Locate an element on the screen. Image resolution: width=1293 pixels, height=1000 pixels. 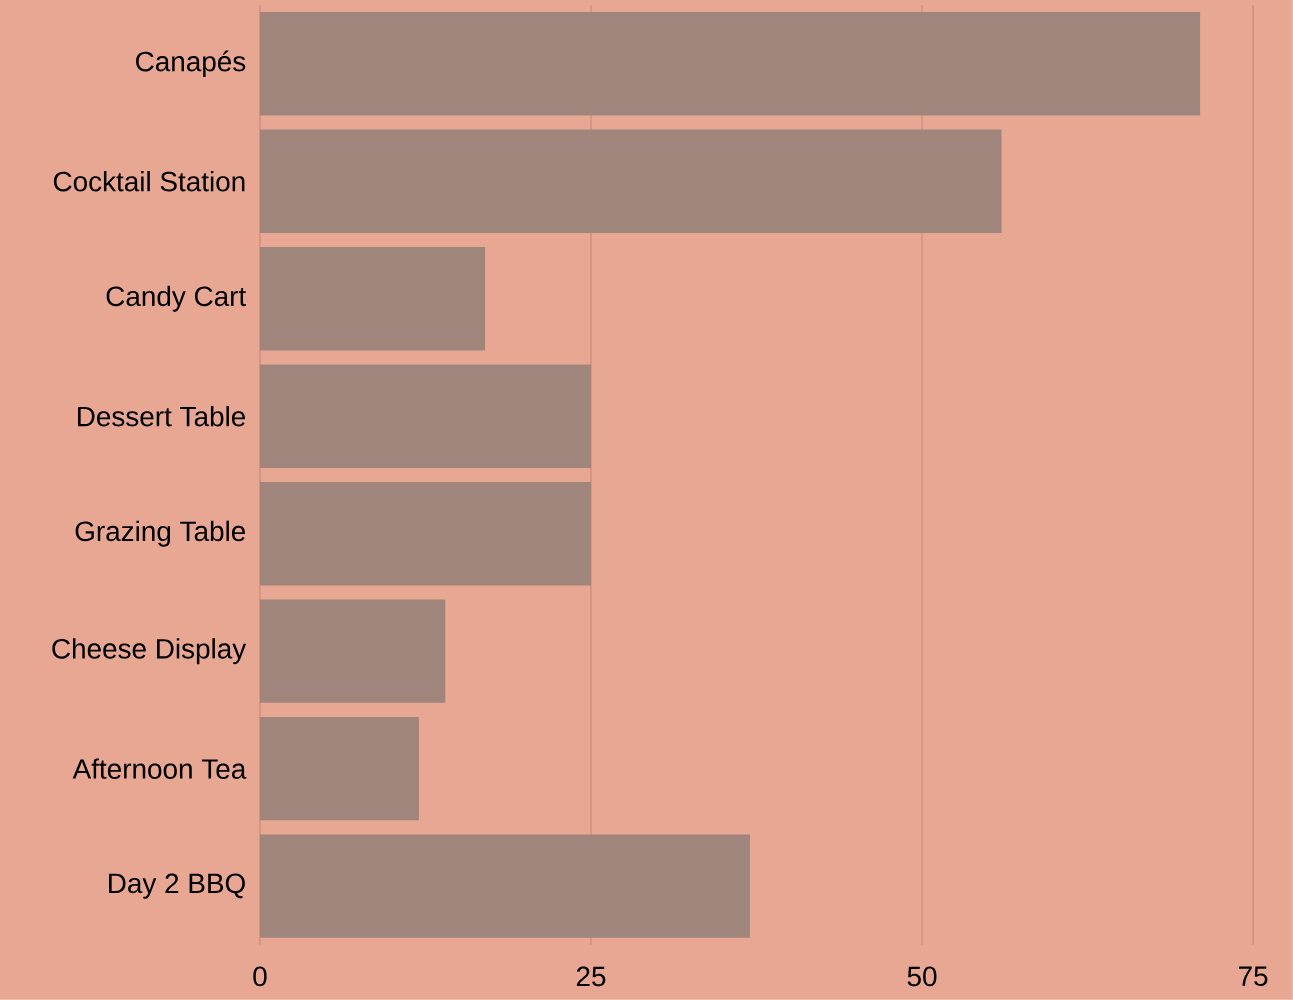
y-tick-label: Canapés is located at coordinates (191, 63).